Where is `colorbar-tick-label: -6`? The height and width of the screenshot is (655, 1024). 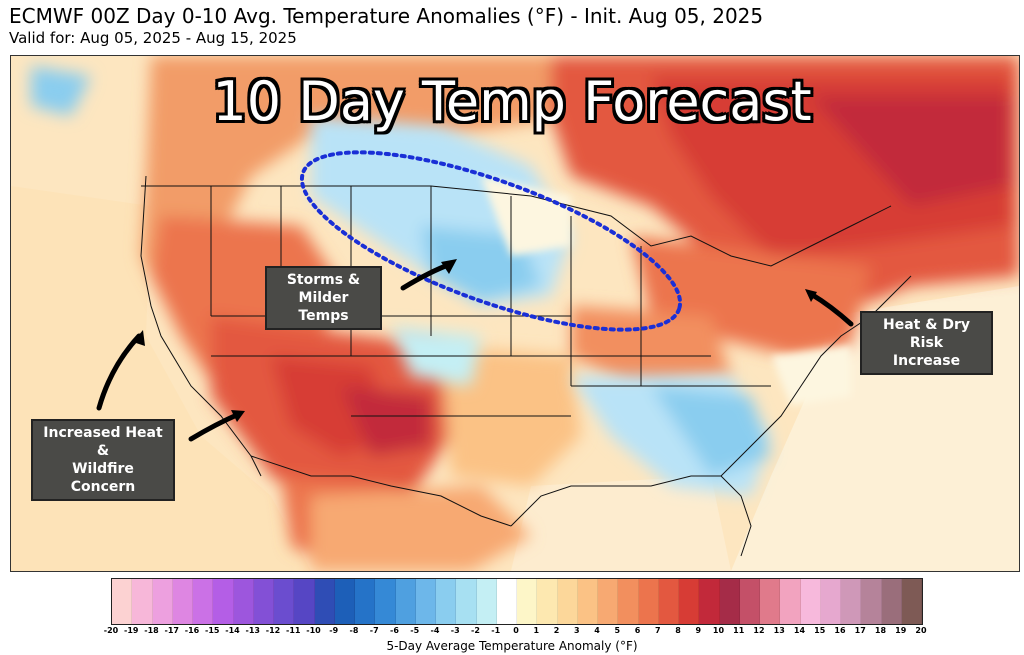
colorbar-tick-label: -6 is located at coordinates (394, 630).